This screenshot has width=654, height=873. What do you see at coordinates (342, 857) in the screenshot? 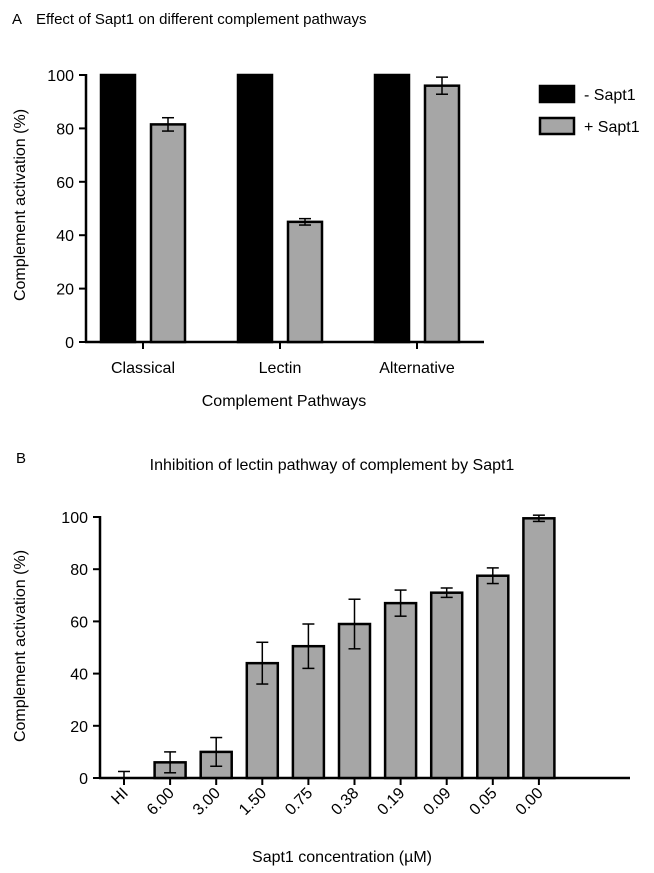
I see `panel-b-xlabel: Sapt1 concentration (µM)` at bounding box center [342, 857].